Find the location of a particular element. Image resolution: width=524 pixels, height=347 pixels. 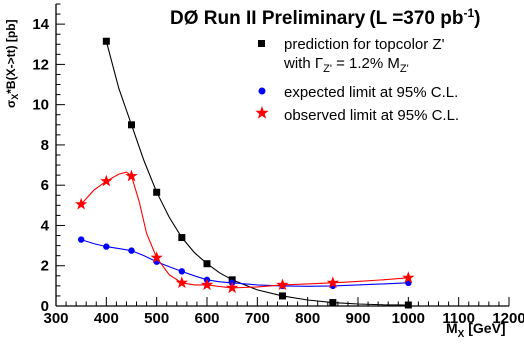

y-tick-label: 14 is located at coordinates (40, 24).